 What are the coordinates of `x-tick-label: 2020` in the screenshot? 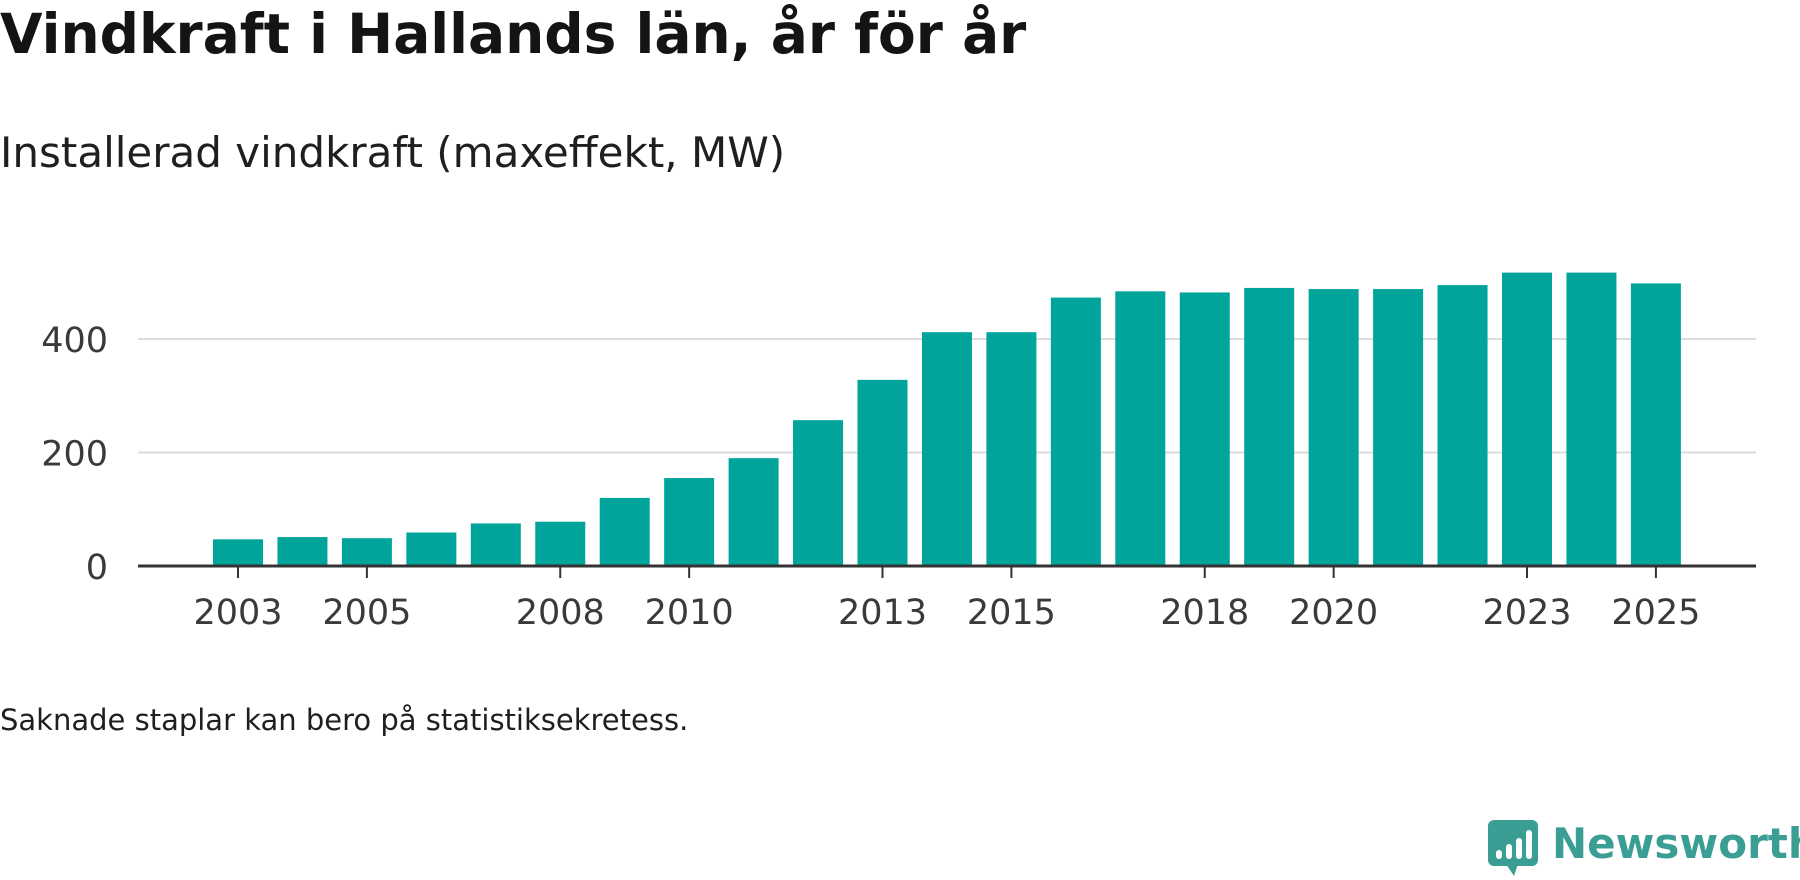 It's located at (1333, 613).